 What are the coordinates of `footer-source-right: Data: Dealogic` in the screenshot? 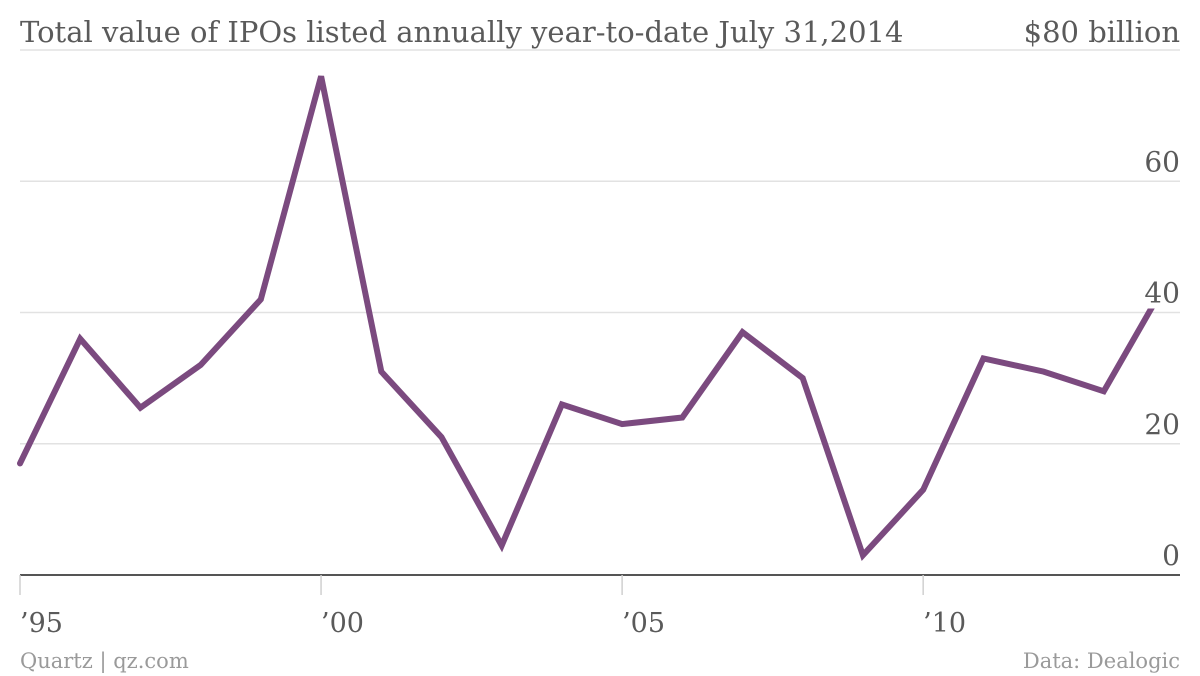 It's located at (1101, 661).